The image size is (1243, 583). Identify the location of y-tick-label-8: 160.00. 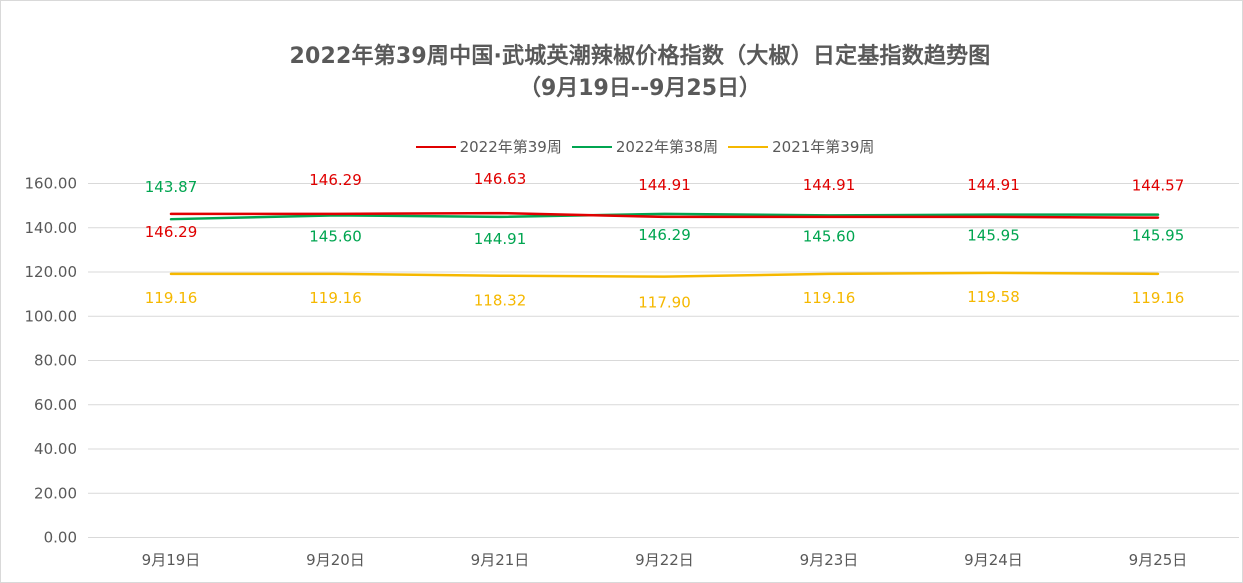
(51, 184).